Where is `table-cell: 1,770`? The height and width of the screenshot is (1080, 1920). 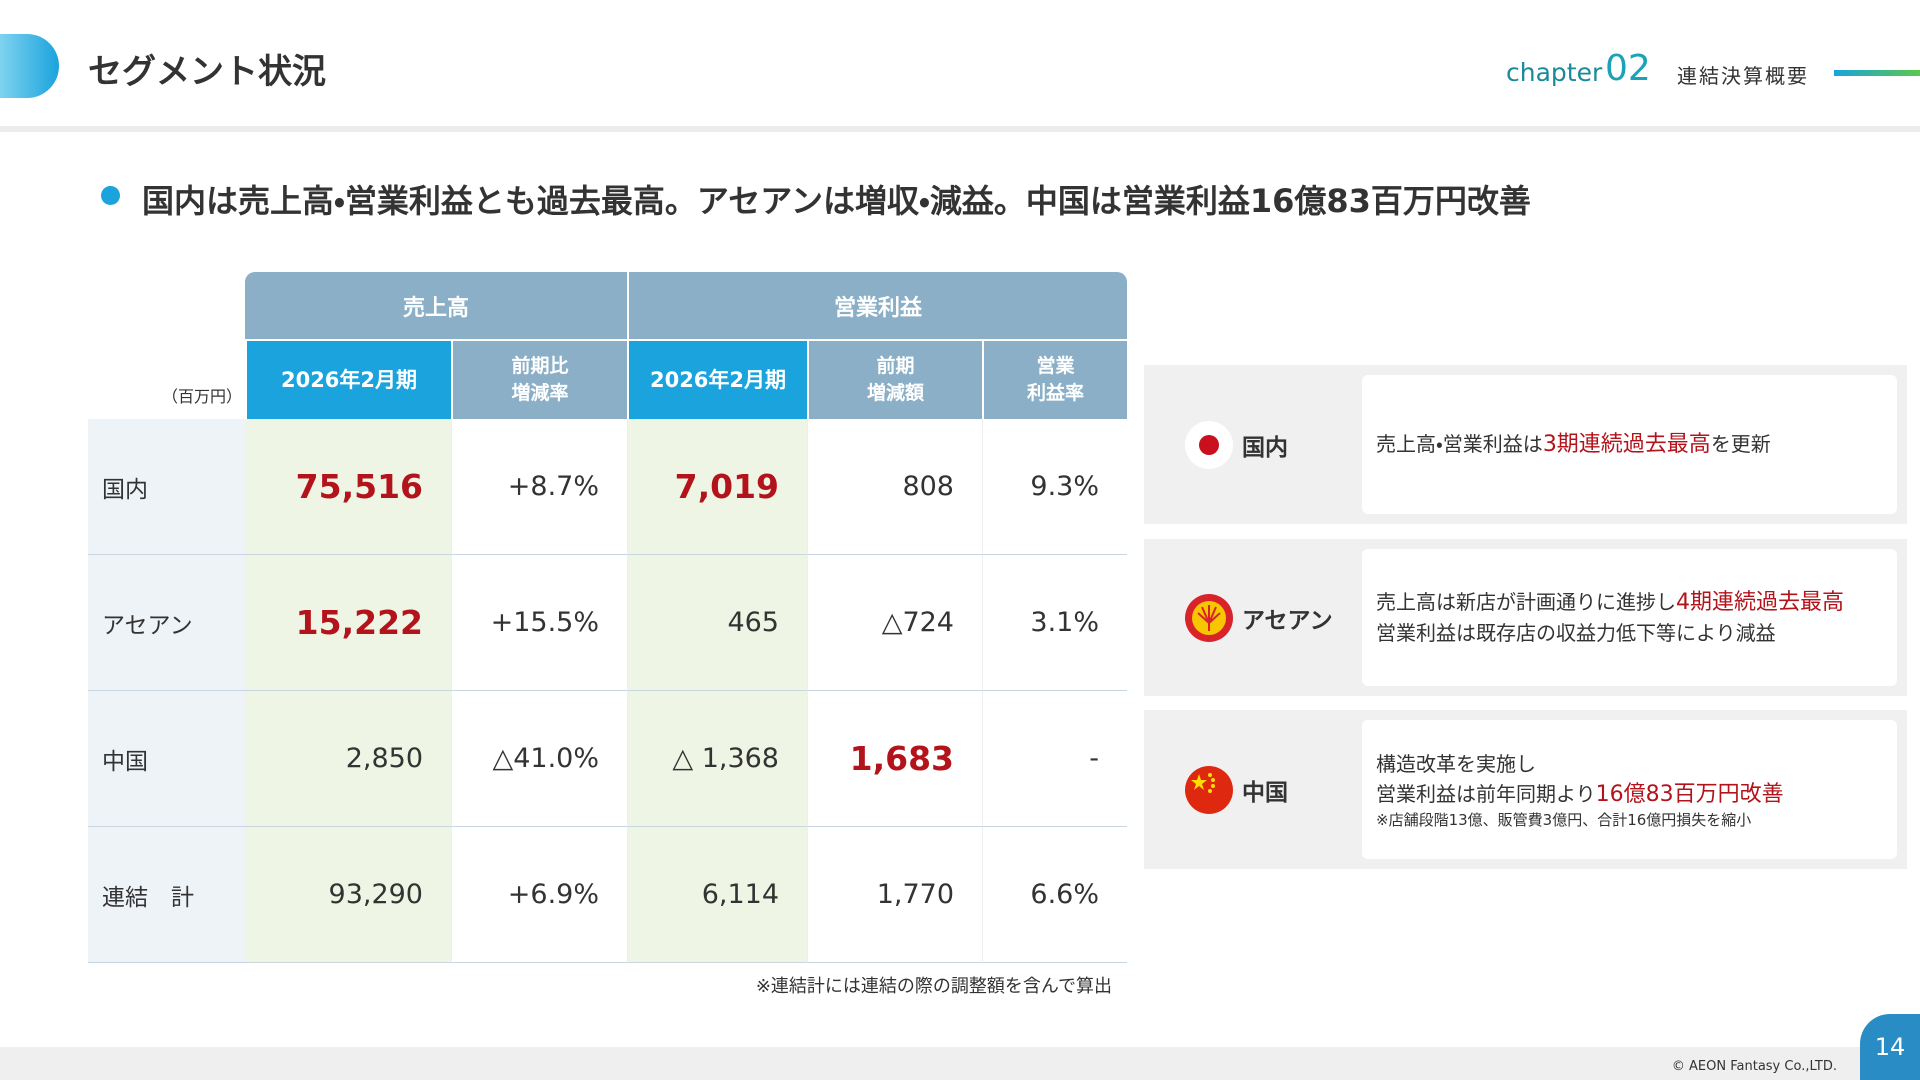 table-cell: 1,770 is located at coordinates (894, 895).